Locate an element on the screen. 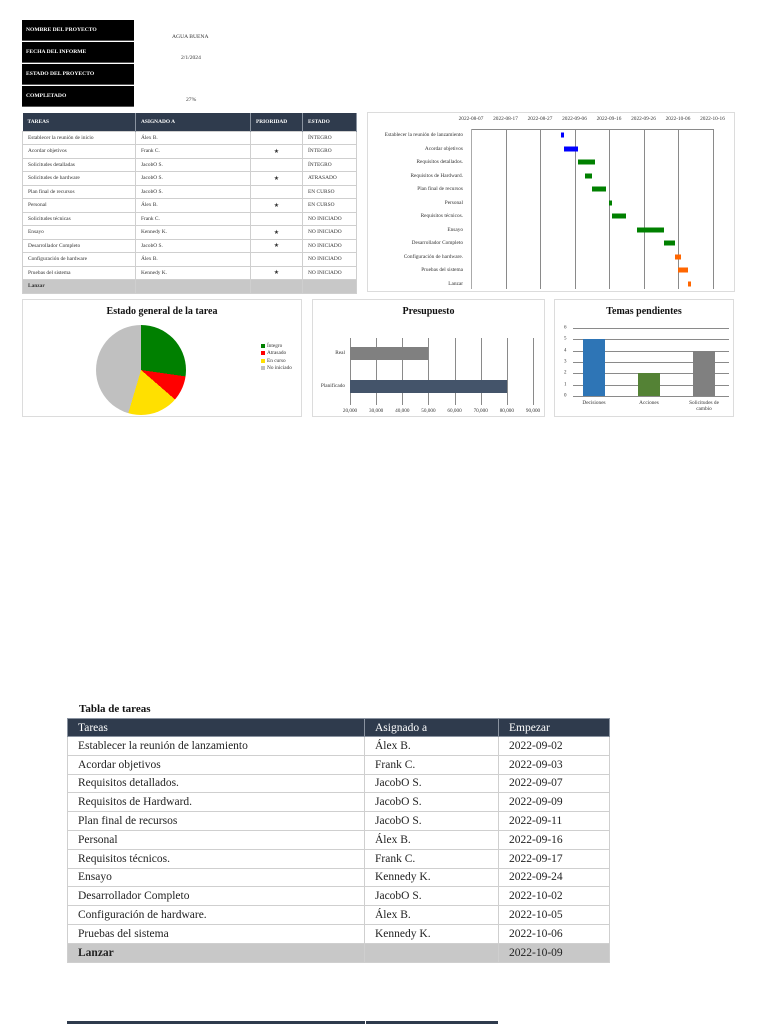 The height and width of the screenshot is (1024, 768). chart-title: Estado general de la tarea is located at coordinates (162, 311).